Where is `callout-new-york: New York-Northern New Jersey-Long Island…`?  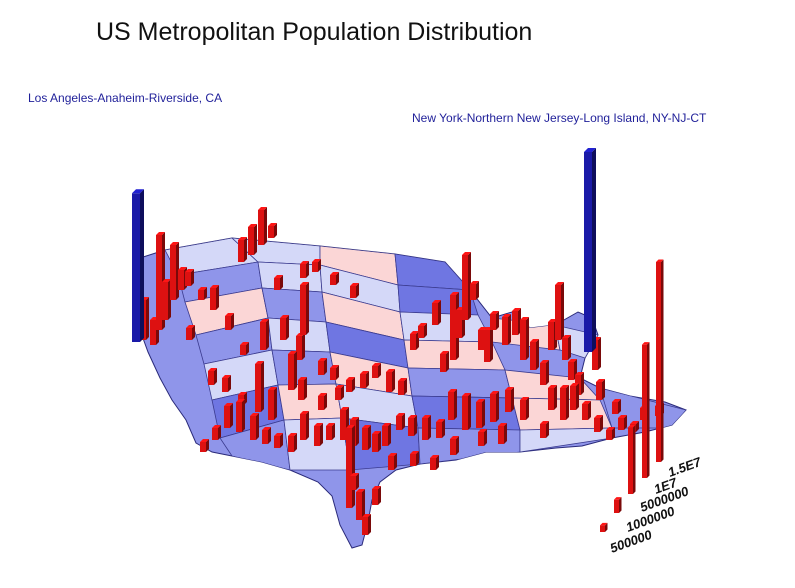
callout-new-york: New York-Northern New Jersey-Long Island… is located at coordinates (559, 118).